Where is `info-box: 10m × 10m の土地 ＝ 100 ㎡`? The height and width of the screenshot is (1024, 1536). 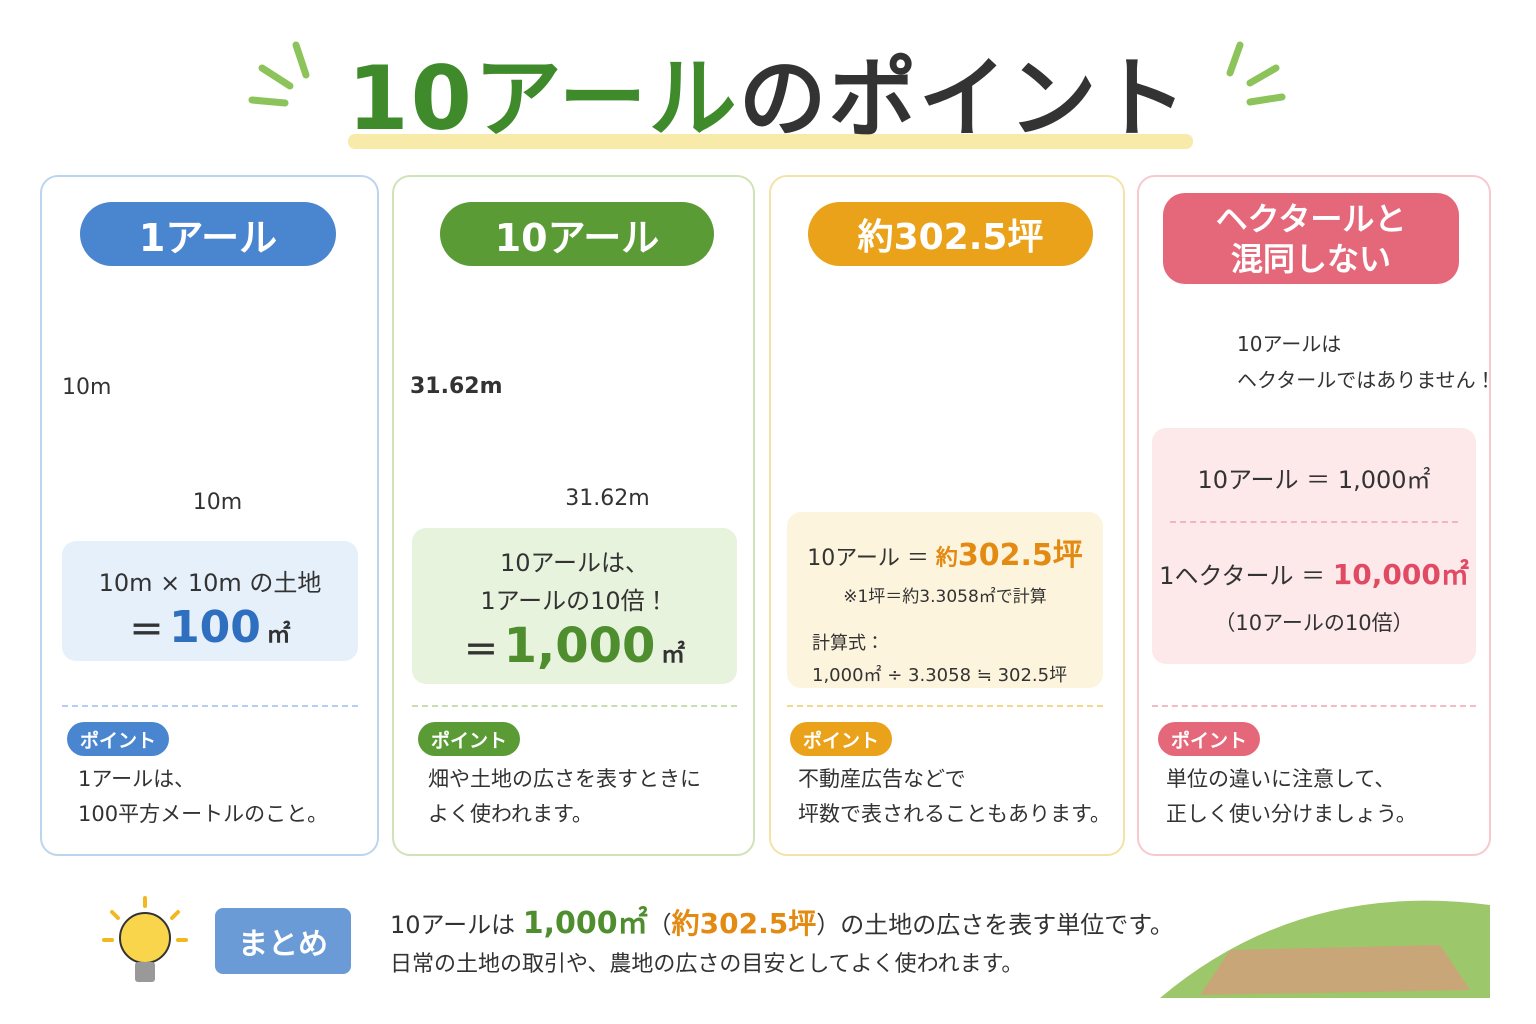 info-box: 10m × 10m の土地 ＝ 100 ㎡ is located at coordinates (210, 601).